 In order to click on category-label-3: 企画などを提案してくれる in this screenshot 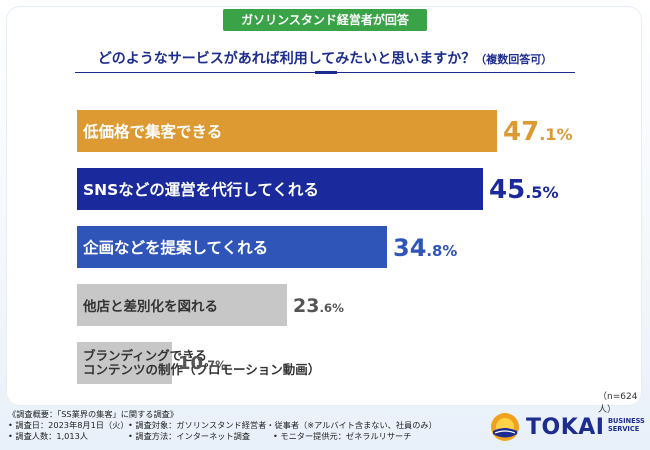, I will do `click(175, 247)`.